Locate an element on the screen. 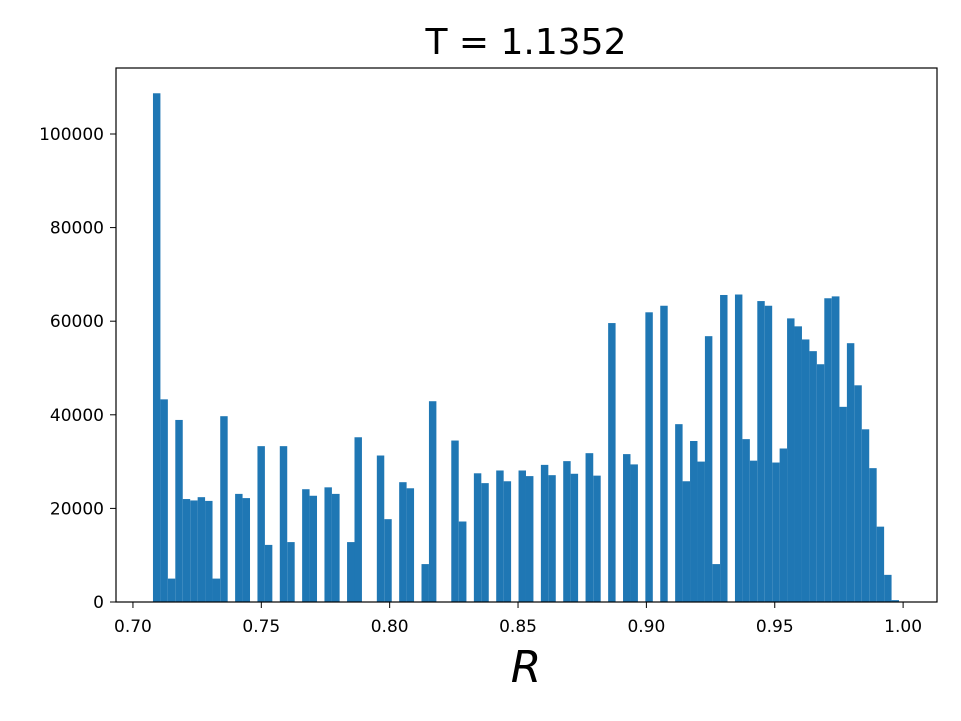 The width and height of the screenshot is (961, 721). y-tick-label: 80000 is located at coordinates (77, 229).